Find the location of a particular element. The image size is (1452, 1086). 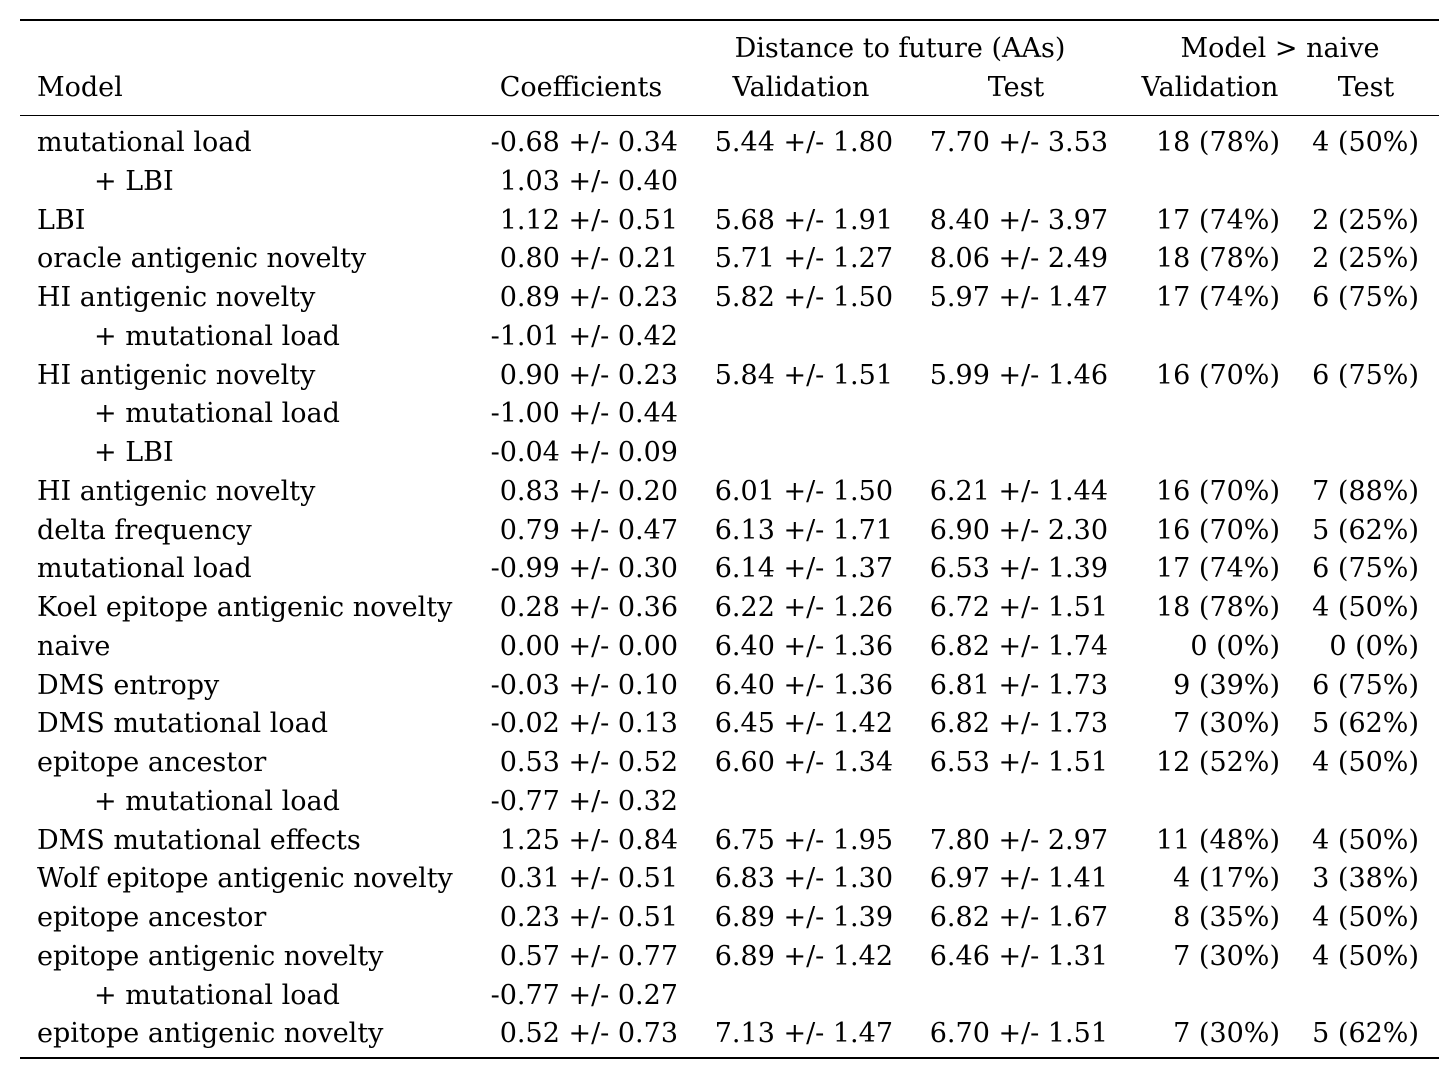

cell-coefficients: -0.68 +/- 0.34 is located at coordinates (584, 142).